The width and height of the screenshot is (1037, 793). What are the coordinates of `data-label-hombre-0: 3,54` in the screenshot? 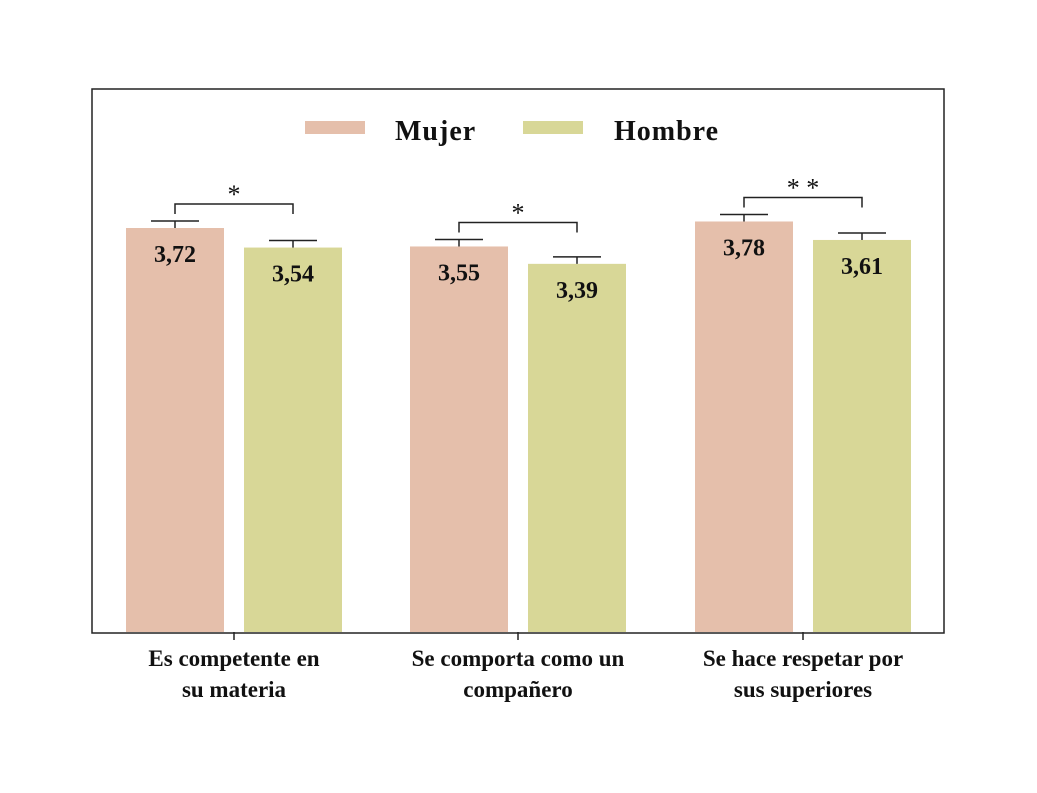 It's located at (293, 275).